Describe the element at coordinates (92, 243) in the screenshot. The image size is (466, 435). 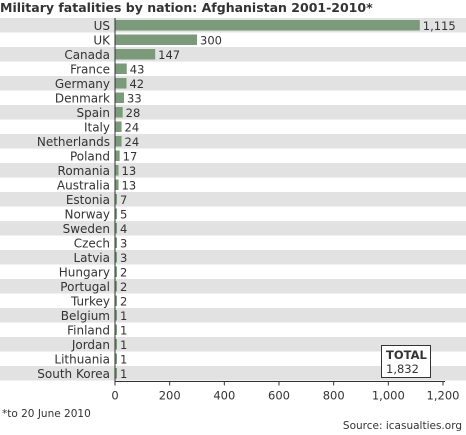
I see `category-label: Czech` at that location.